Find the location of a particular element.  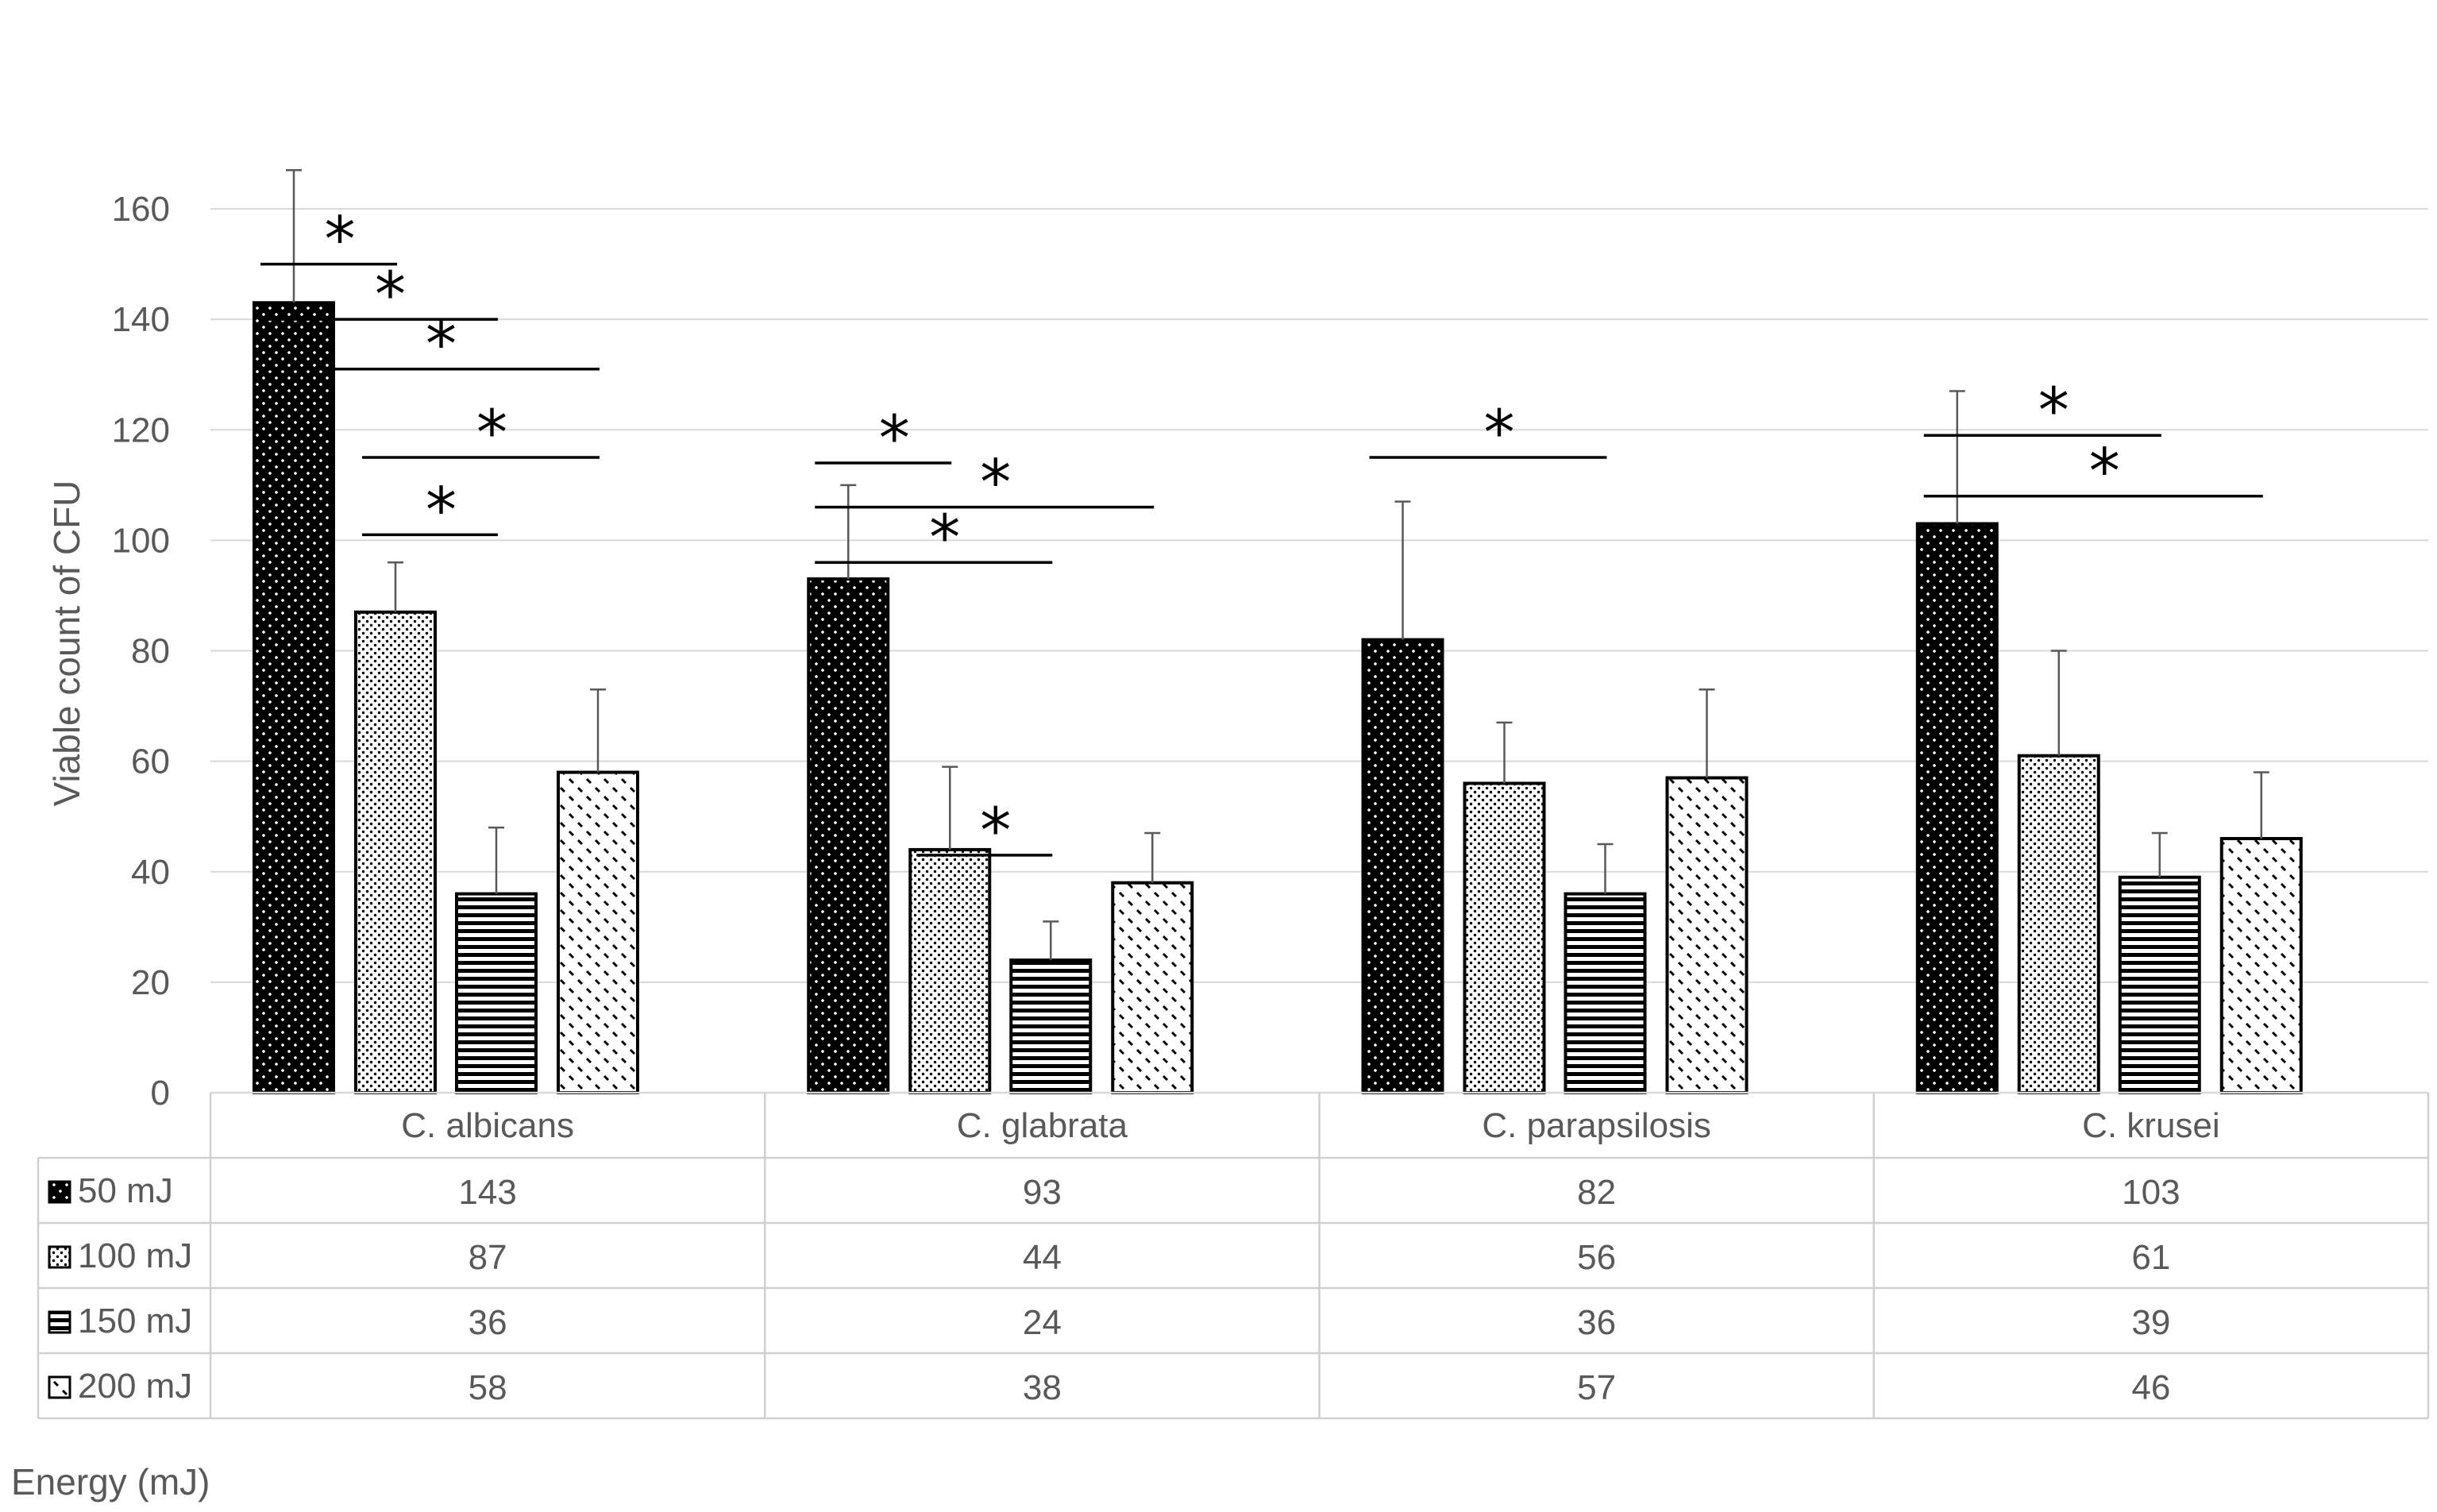

category-label: C. parapsilosis is located at coordinates (1596, 1125).